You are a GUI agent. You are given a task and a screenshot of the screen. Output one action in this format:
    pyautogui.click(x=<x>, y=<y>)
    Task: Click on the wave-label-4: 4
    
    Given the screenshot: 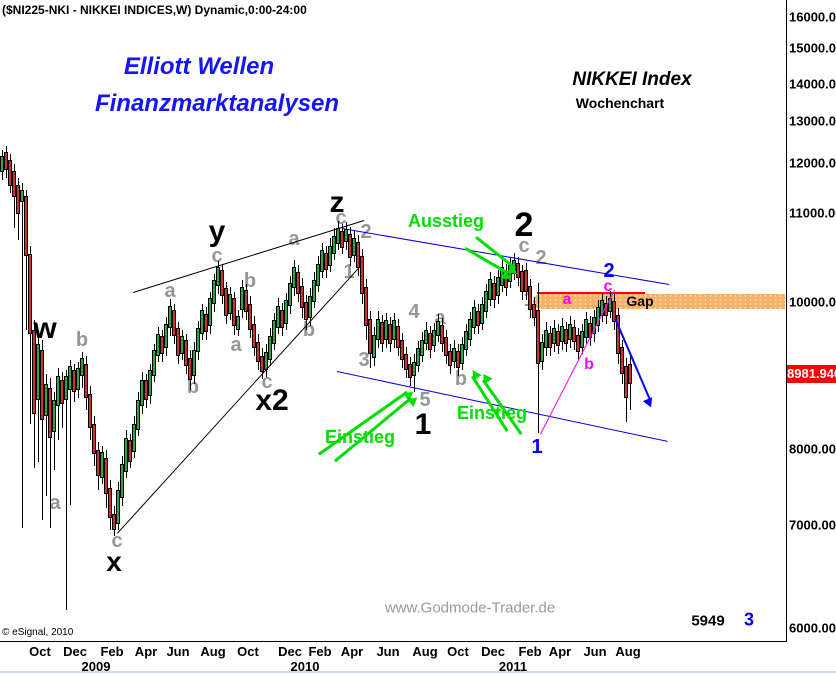 What is the action you would take?
    pyautogui.click(x=414, y=312)
    